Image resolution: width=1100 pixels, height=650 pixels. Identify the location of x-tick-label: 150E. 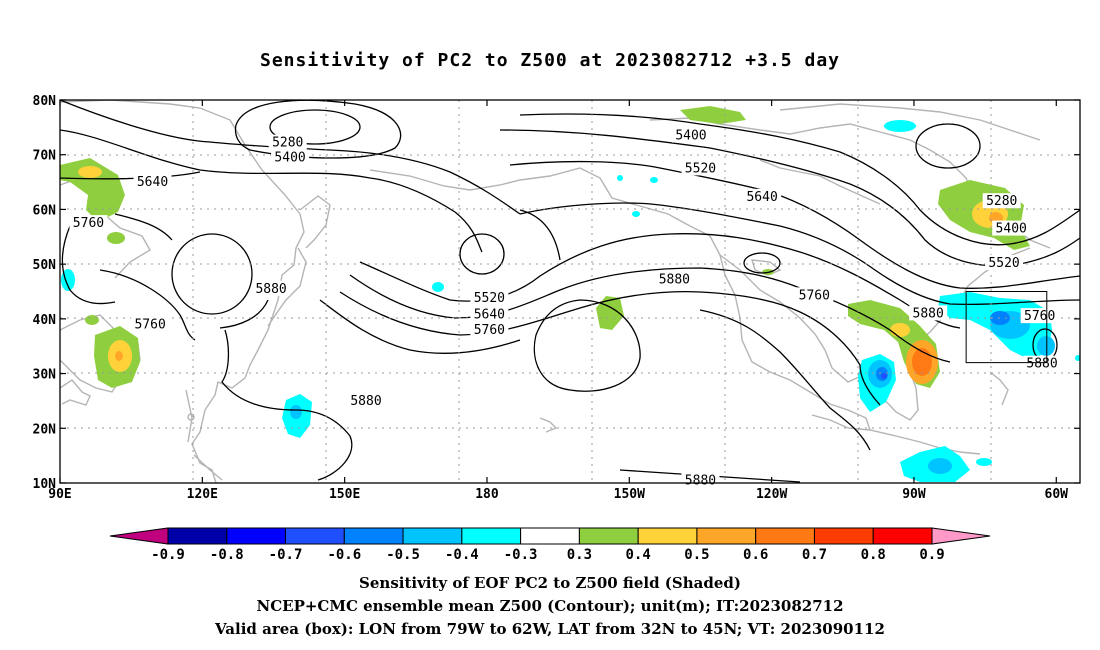
(344, 494).